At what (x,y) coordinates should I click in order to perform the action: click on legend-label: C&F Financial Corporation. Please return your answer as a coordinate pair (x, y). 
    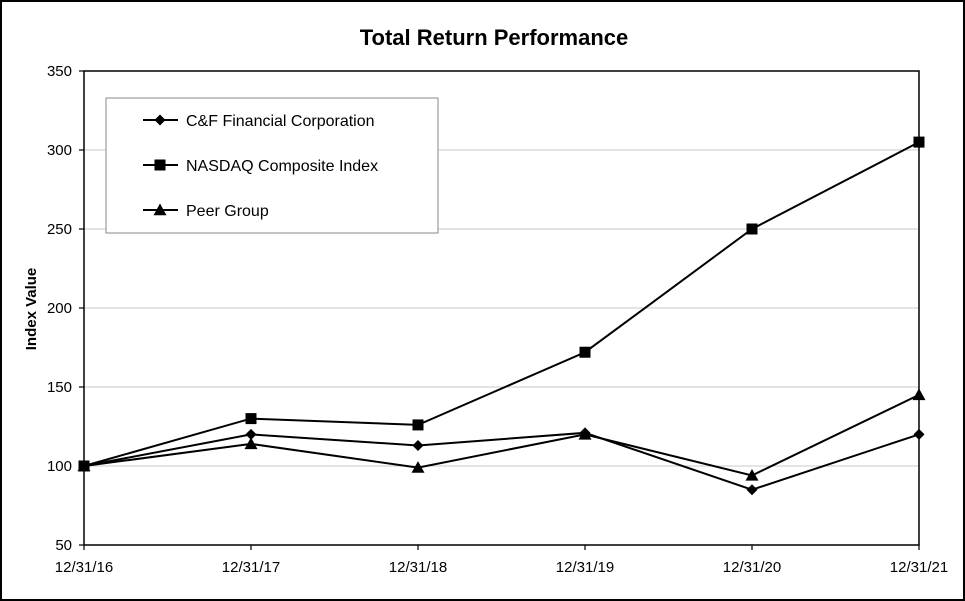
    Looking at the image, I should click on (280, 121).